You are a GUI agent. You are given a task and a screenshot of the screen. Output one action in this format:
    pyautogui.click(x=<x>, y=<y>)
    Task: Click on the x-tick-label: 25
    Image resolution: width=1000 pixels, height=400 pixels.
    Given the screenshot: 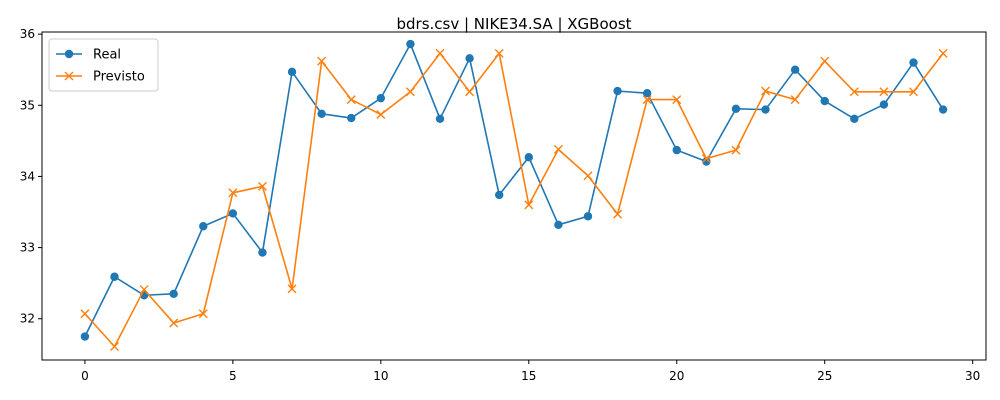 What is the action you would take?
    pyautogui.click(x=824, y=376)
    